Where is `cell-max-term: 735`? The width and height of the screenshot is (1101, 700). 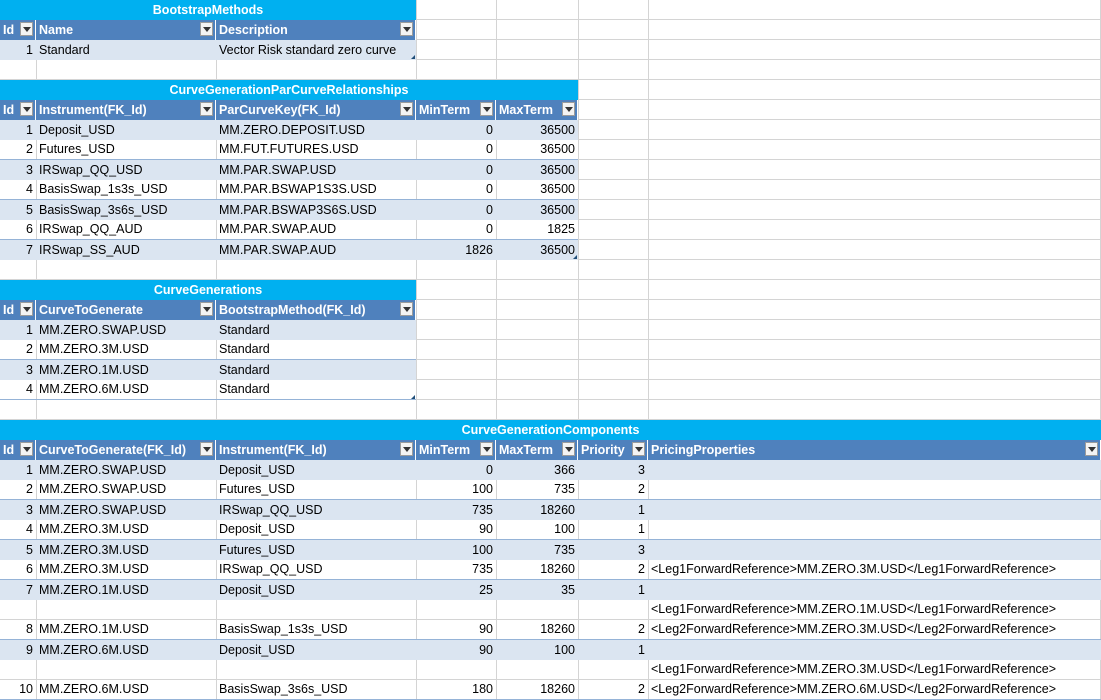
cell-max-term: 735 is located at coordinates (564, 489).